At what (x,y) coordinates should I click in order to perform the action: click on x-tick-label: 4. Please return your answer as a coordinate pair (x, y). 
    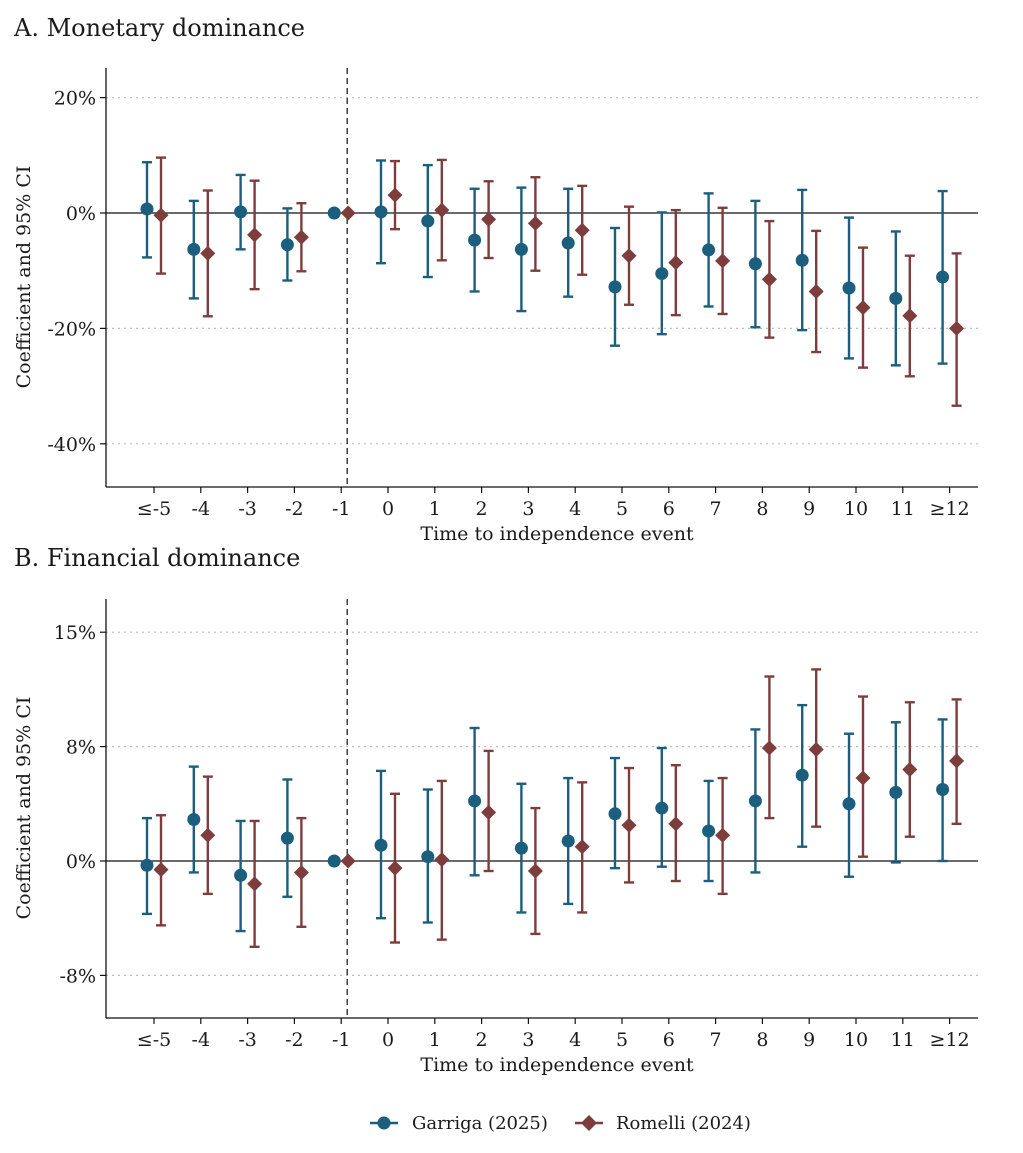
    Looking at the image, I should click on (575, 509).